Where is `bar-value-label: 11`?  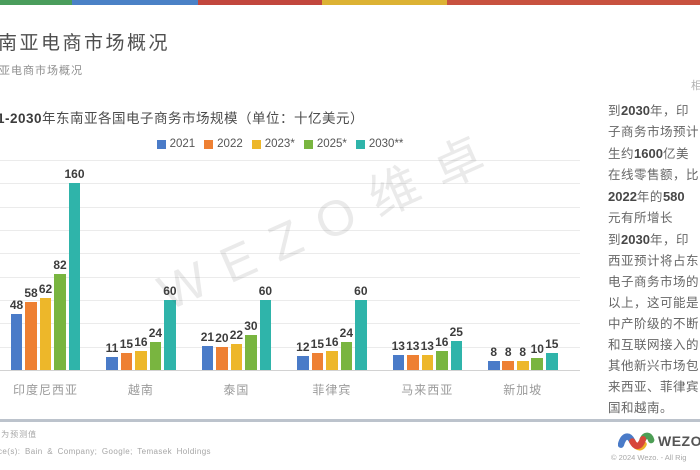 bar-value-label: 11 is located at coordinates (112, 348).